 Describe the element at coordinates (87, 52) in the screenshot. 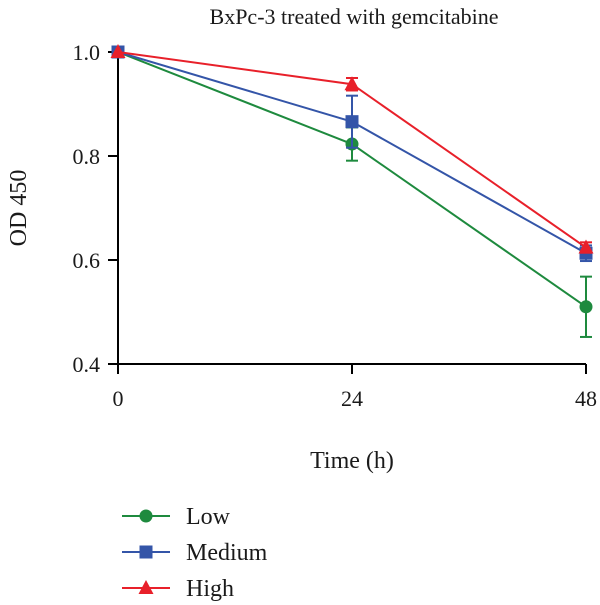

I see `y-tick-label: 1.0` at that location.